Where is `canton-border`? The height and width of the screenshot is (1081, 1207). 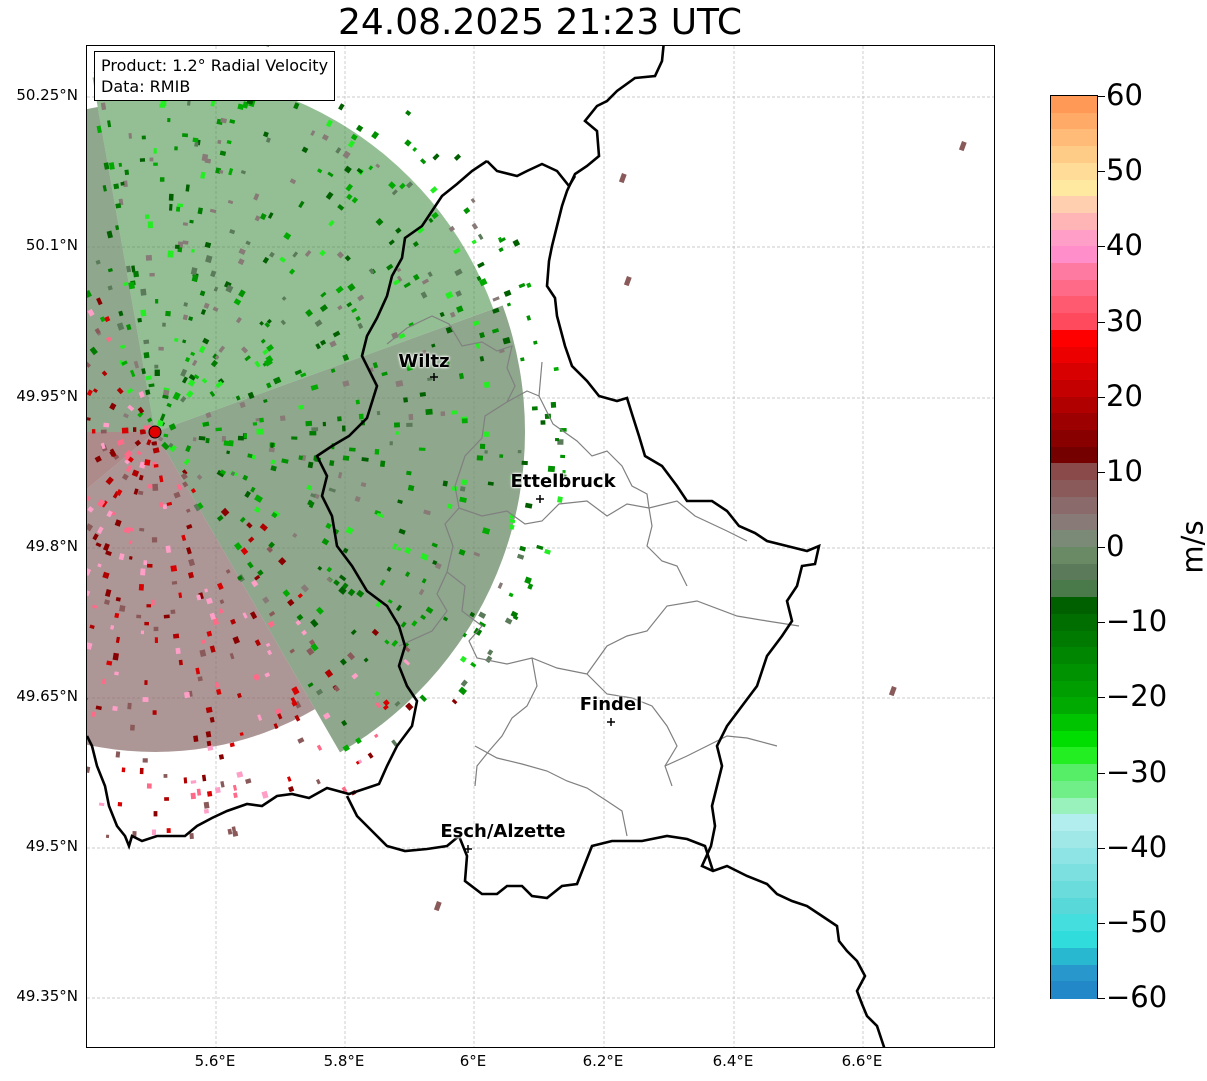
canton-border is located at coordinates (451, 481).